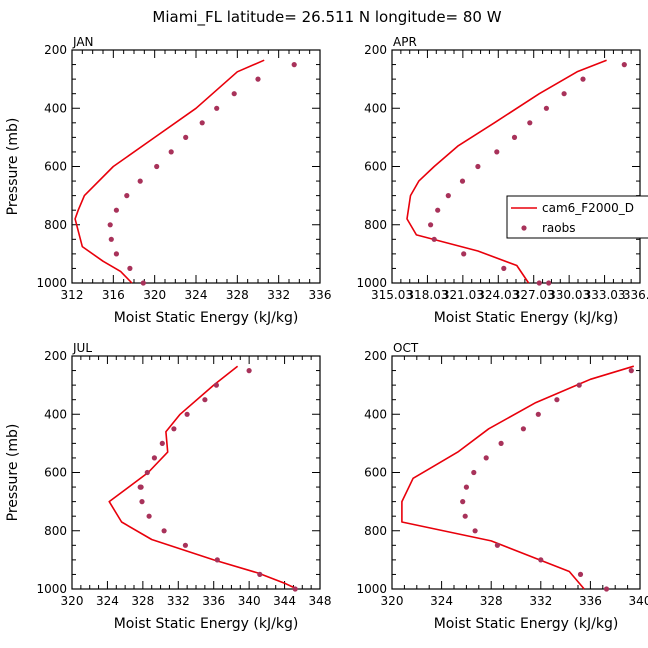  Describe the element at coordinates (392, 295) in the screenshot. I see `x-tick-label: 315.03` at that location.